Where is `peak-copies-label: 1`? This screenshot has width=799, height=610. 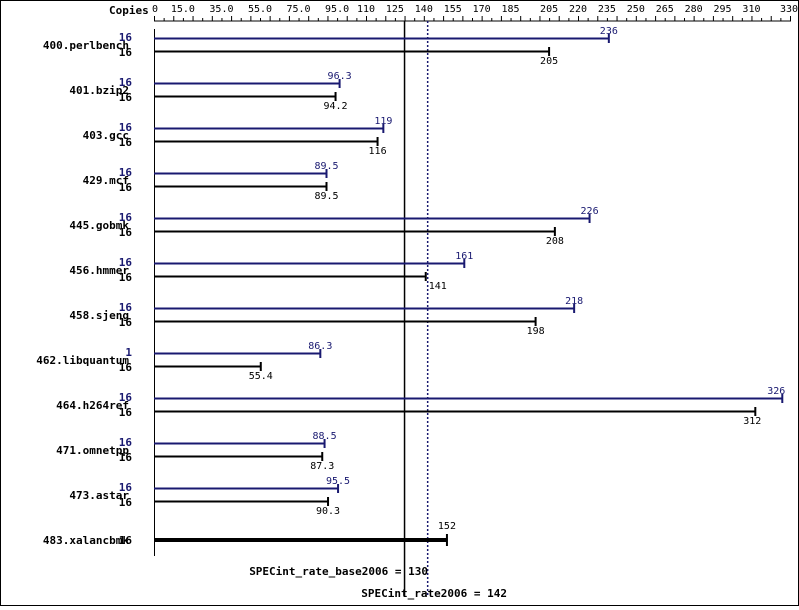
peak-copies-label: 1 is located at coordinates (128, 352).